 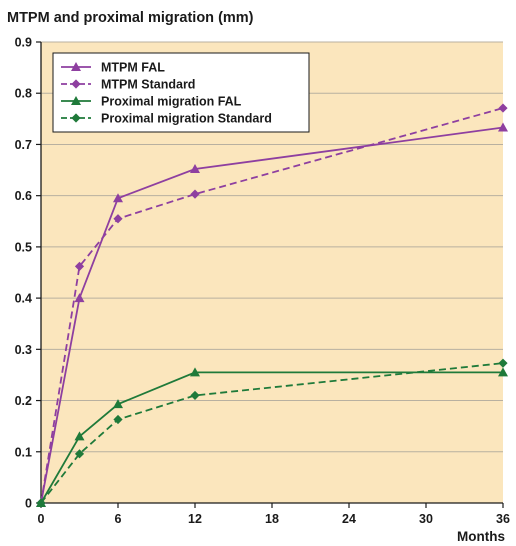 I want to click on y-tick-label: 0.8, so click(x=23, y=94).